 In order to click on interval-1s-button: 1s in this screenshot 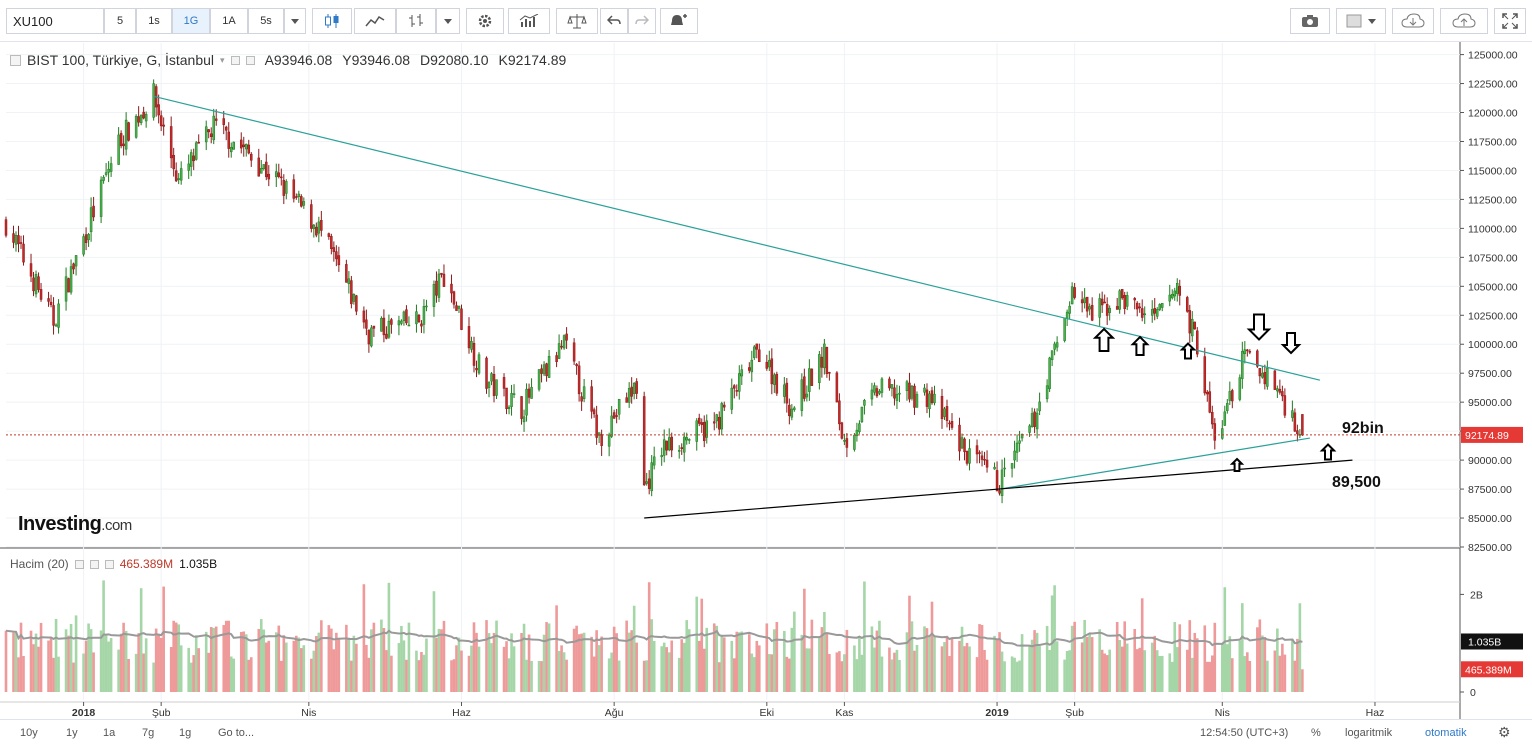, I will do `click(154, 21)`.